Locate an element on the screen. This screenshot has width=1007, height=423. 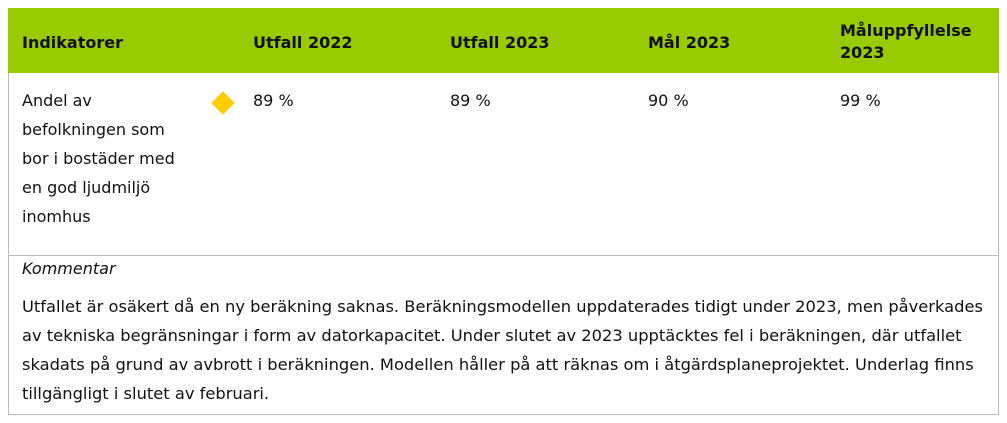
value-cell: 90 % is located at coordinates (668, 100).